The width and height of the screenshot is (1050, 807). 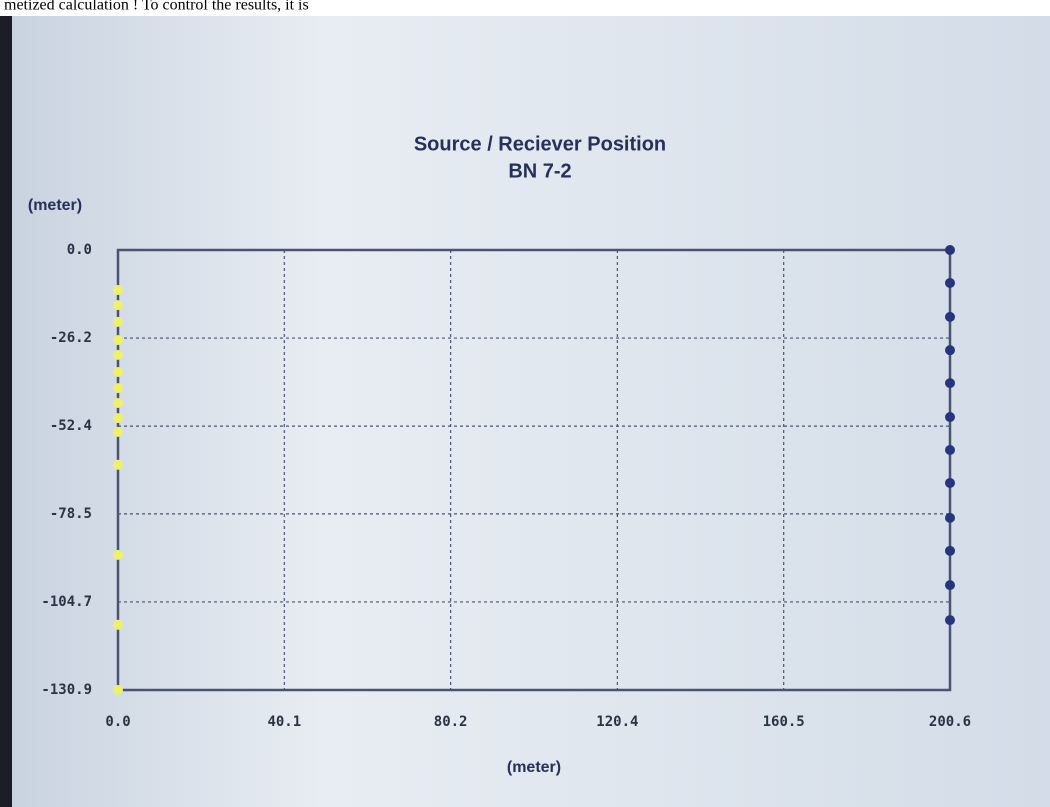 What do you see at coordinates (451, 722) in the screenshot?
I see `x-tick-label: 80.2` at bounding box center [451, 722].